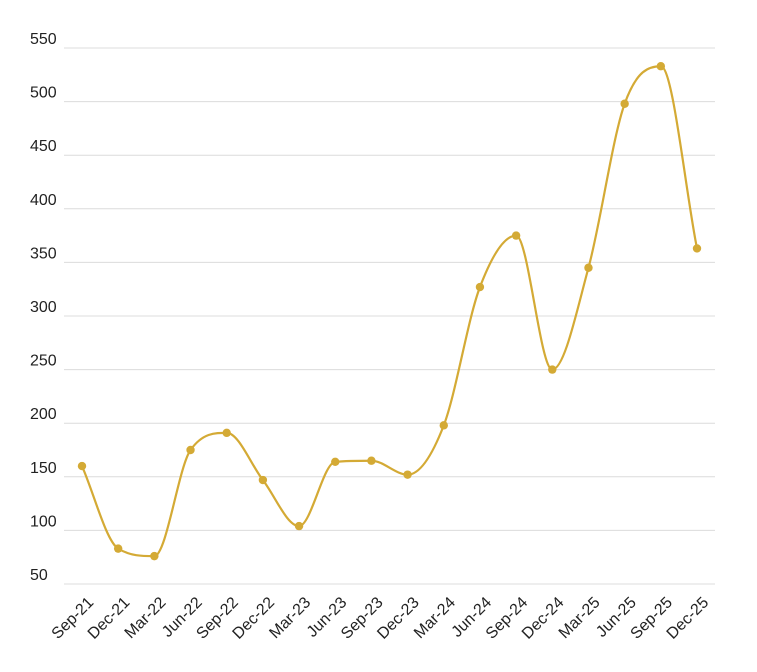 The image size is (757, 672). What do you see at coordinates (43, 200) in the screenshot?
I see `y-tick-label: 400` at bounding box center [43, 200].